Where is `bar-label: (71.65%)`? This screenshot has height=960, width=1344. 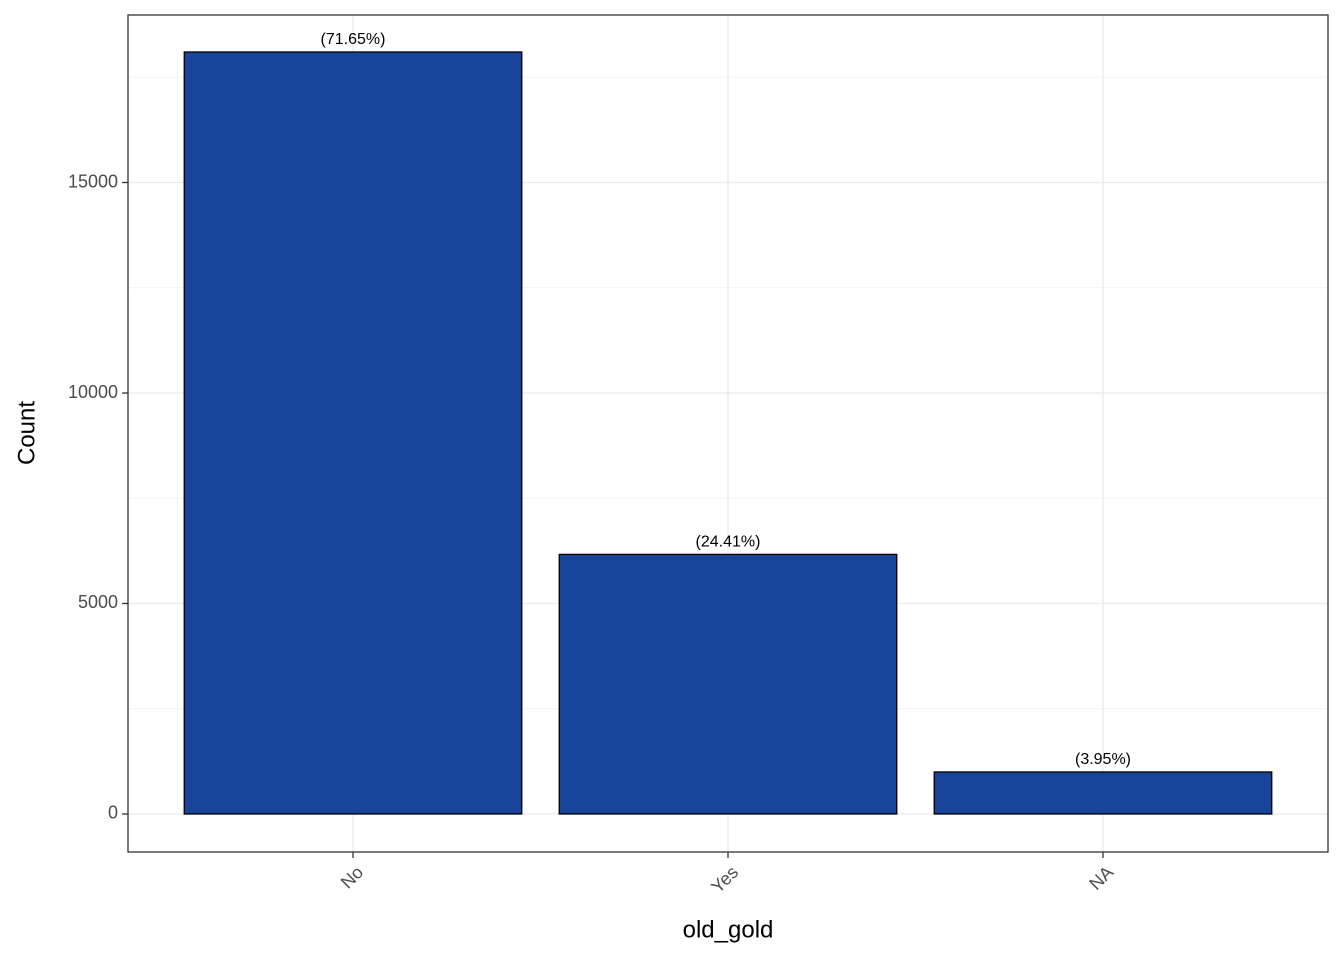 bar-label: (71.65%) is located at coordinates (353, 39).